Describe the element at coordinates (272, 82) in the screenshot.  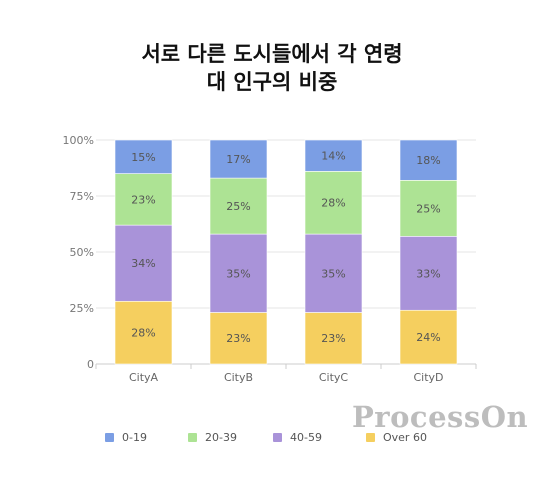
I see `chart-title-line-2: 대 인구의 비중` at that location.